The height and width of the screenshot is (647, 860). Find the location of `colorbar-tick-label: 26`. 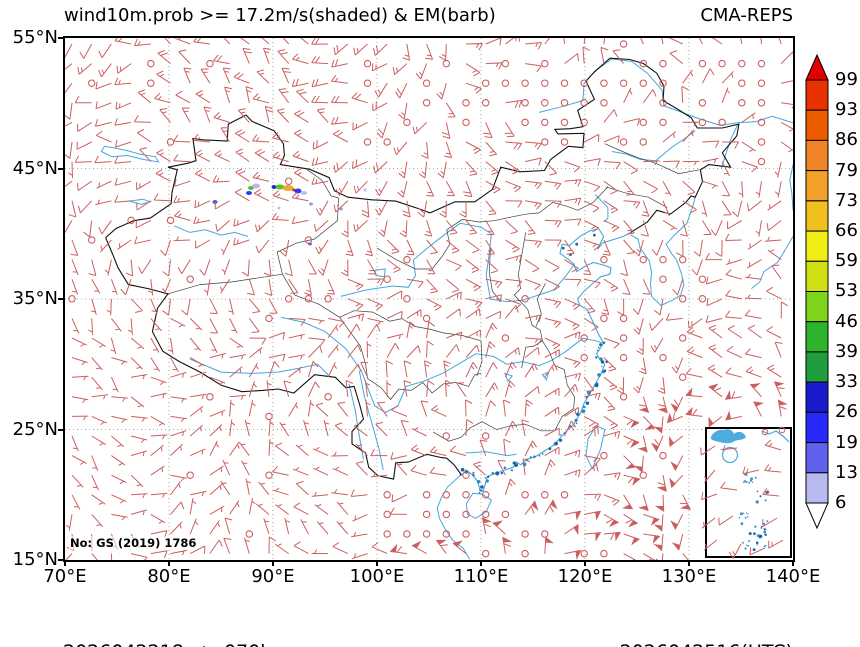

colorbar-tick-label: 26 is located at coordinates (846, 411).